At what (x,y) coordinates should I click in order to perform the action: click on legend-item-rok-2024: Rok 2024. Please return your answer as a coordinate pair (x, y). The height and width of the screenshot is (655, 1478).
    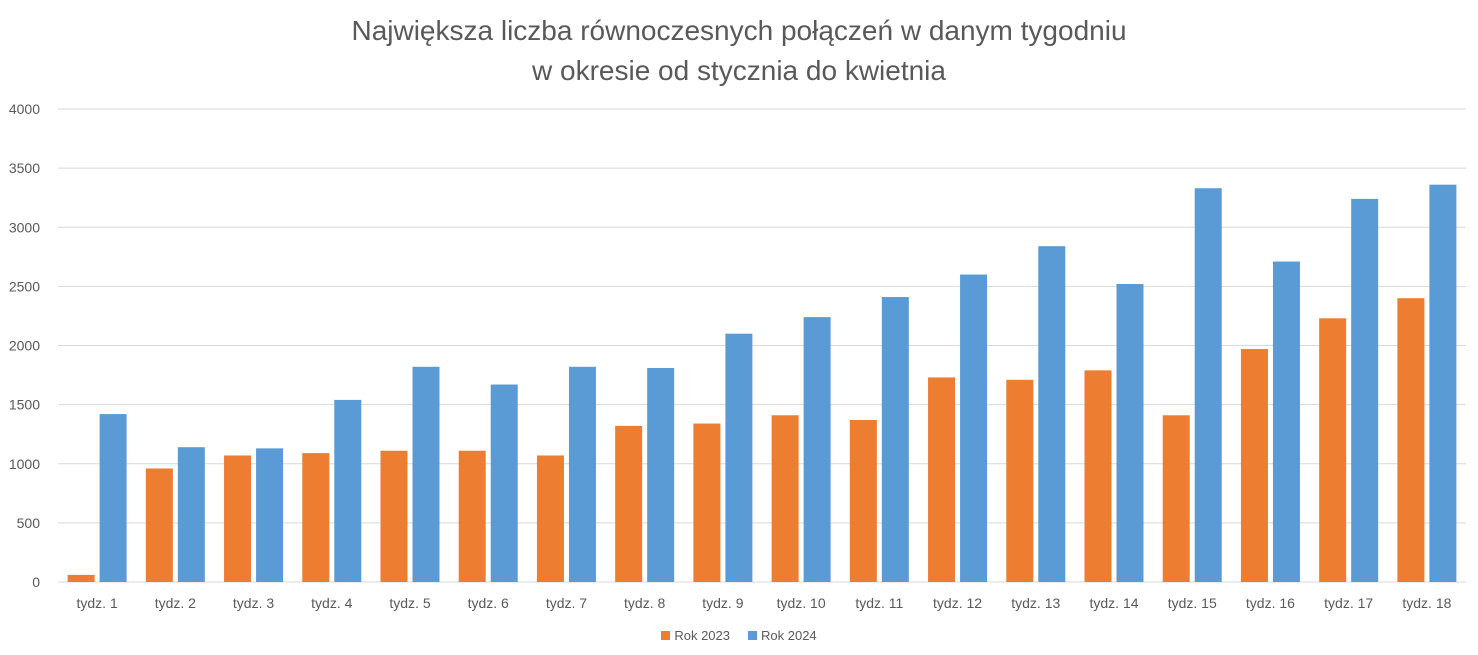
    Looking at the image, I should click on (782, 635).